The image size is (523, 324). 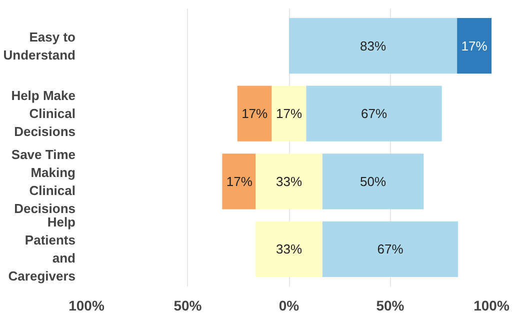 I want to click on y-tick-label: Help Patients and Caregivers, so click(x=42, y=249).